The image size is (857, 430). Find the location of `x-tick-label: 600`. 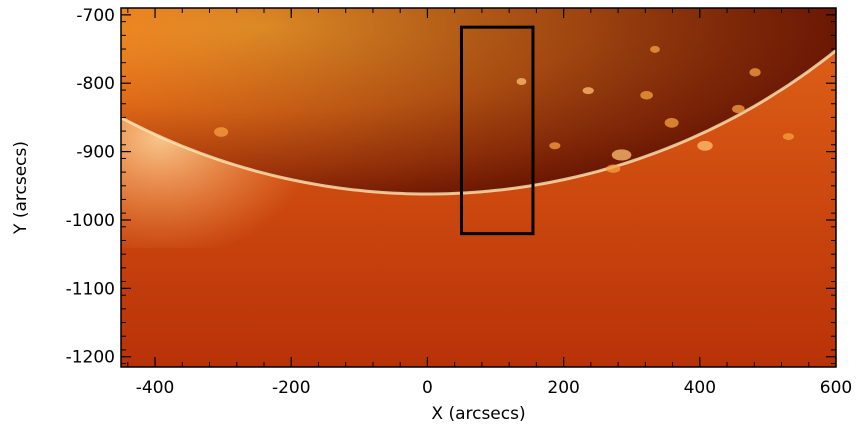

x-tick-label: 600 is located at coordinates (836, 388).